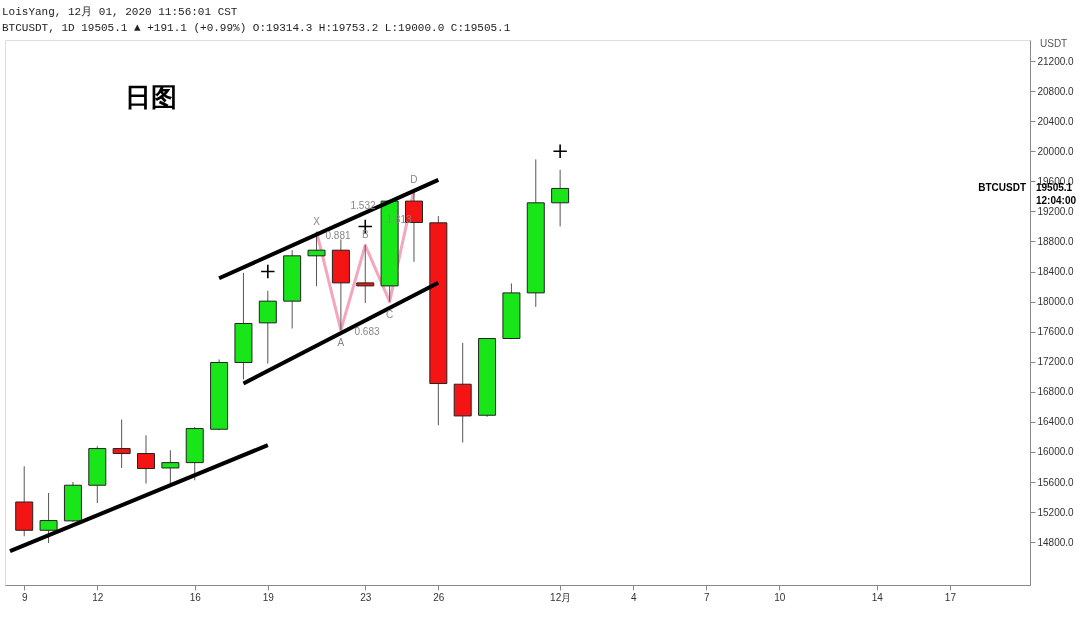  I want to click on annotation: 0.683, so click(367, 331).